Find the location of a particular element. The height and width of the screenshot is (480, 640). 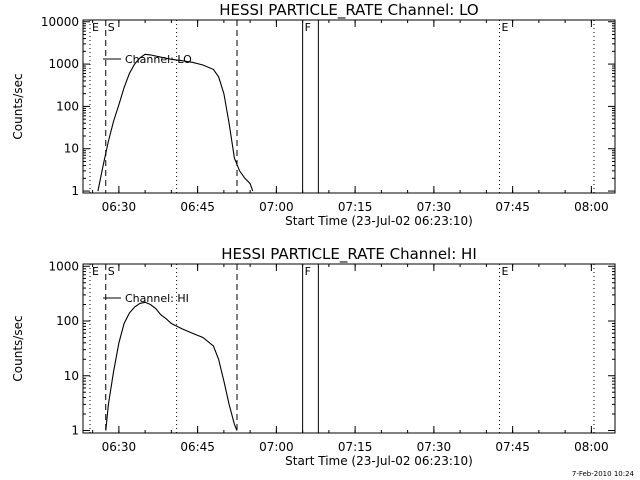

legend-label: Channel: LO is located at coordinates (158, 59).